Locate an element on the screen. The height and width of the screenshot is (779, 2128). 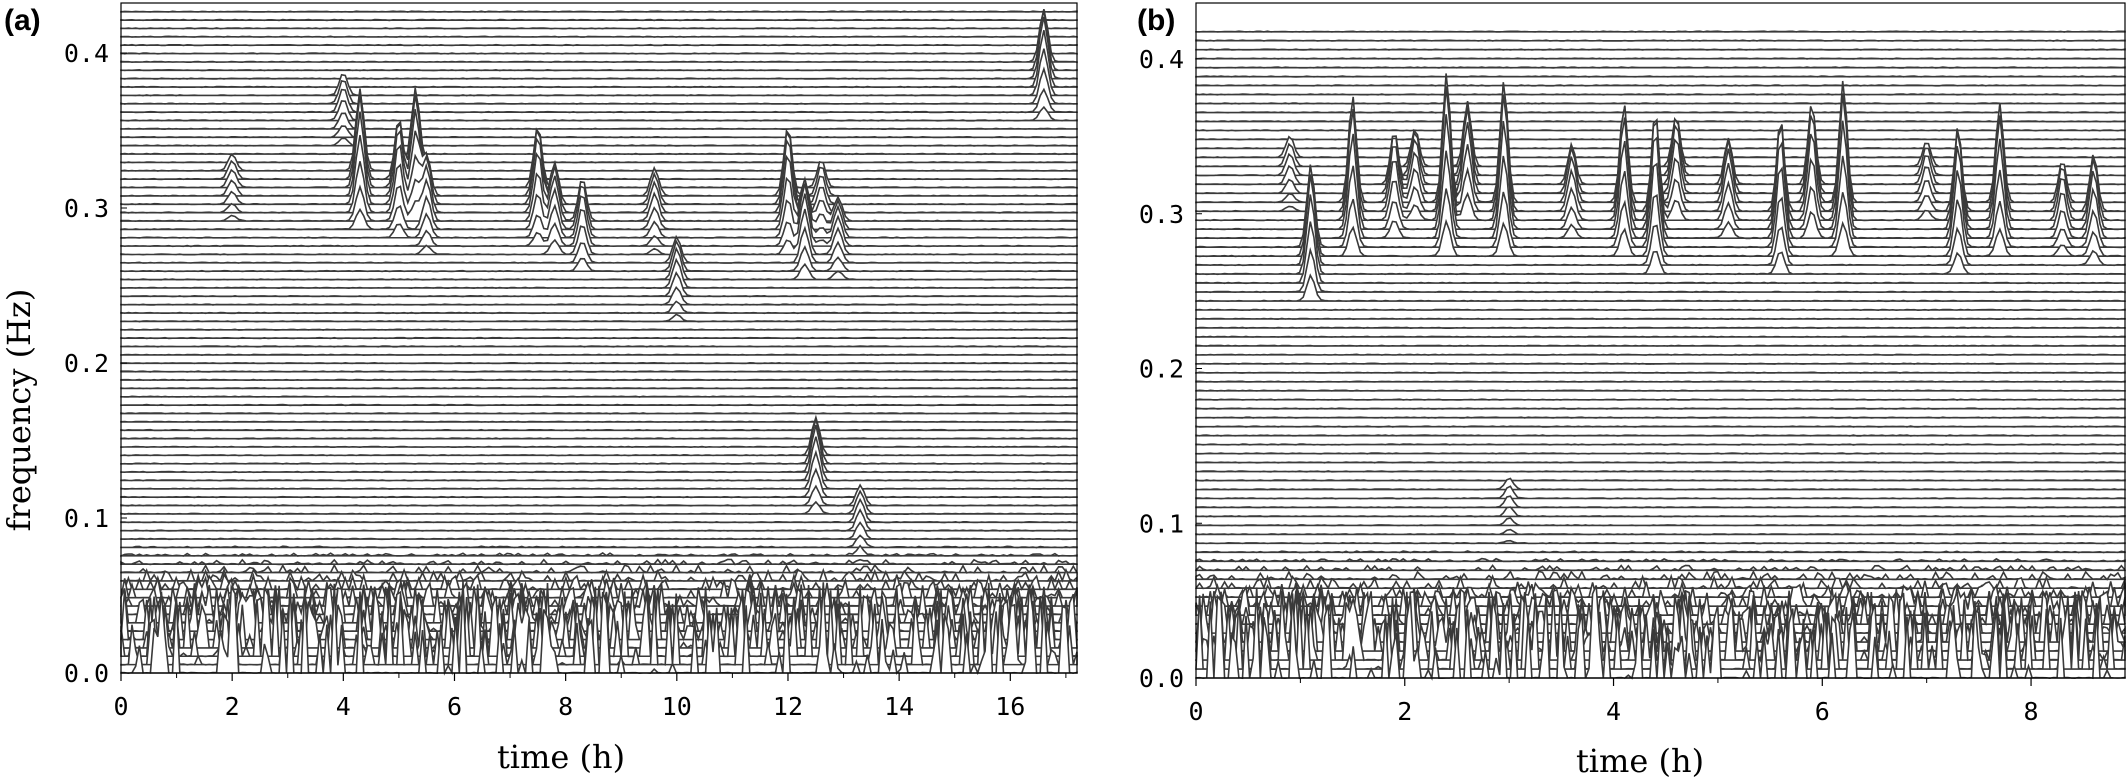
y-tick-label: 0.4 is located at coordinates (86, 53).